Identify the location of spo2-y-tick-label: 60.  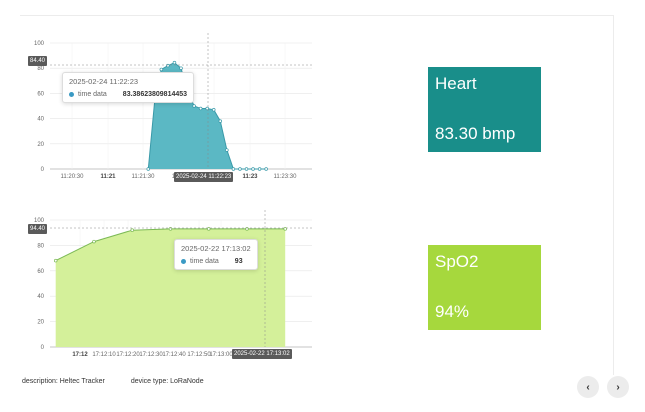
(40, 272).